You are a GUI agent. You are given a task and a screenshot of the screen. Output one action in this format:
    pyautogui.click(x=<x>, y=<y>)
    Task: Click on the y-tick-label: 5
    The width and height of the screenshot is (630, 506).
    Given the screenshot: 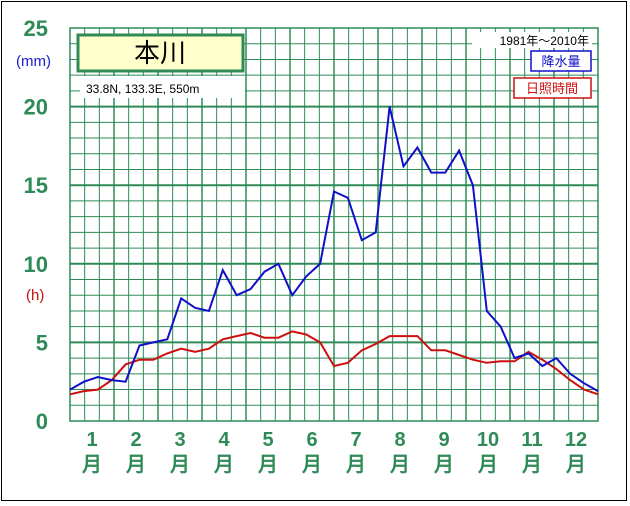 What is the action you would take?
    pyautogui.click(x=42, y=342)
    